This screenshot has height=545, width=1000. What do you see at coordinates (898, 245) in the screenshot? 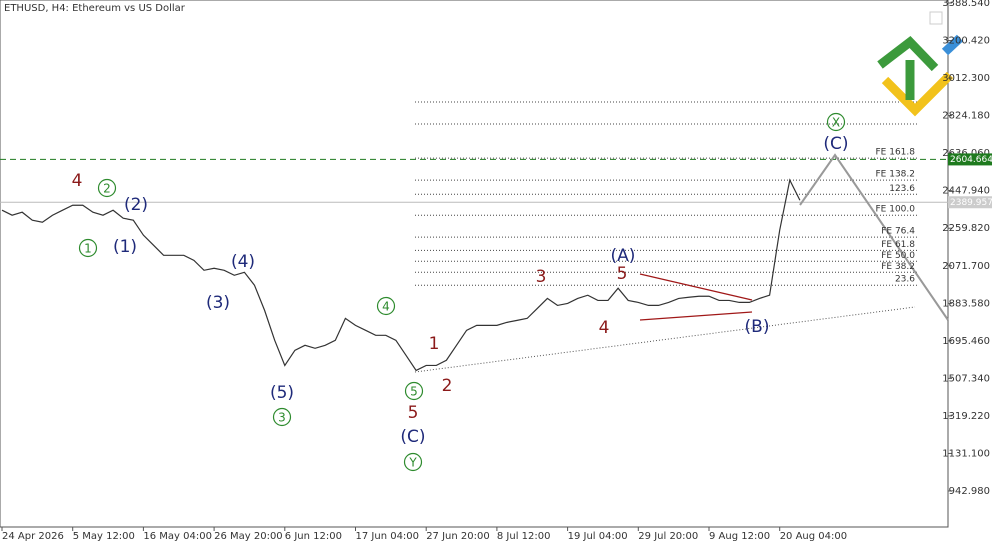
I see `fib-label: FE 61.8` at bounding box center [898, 245].